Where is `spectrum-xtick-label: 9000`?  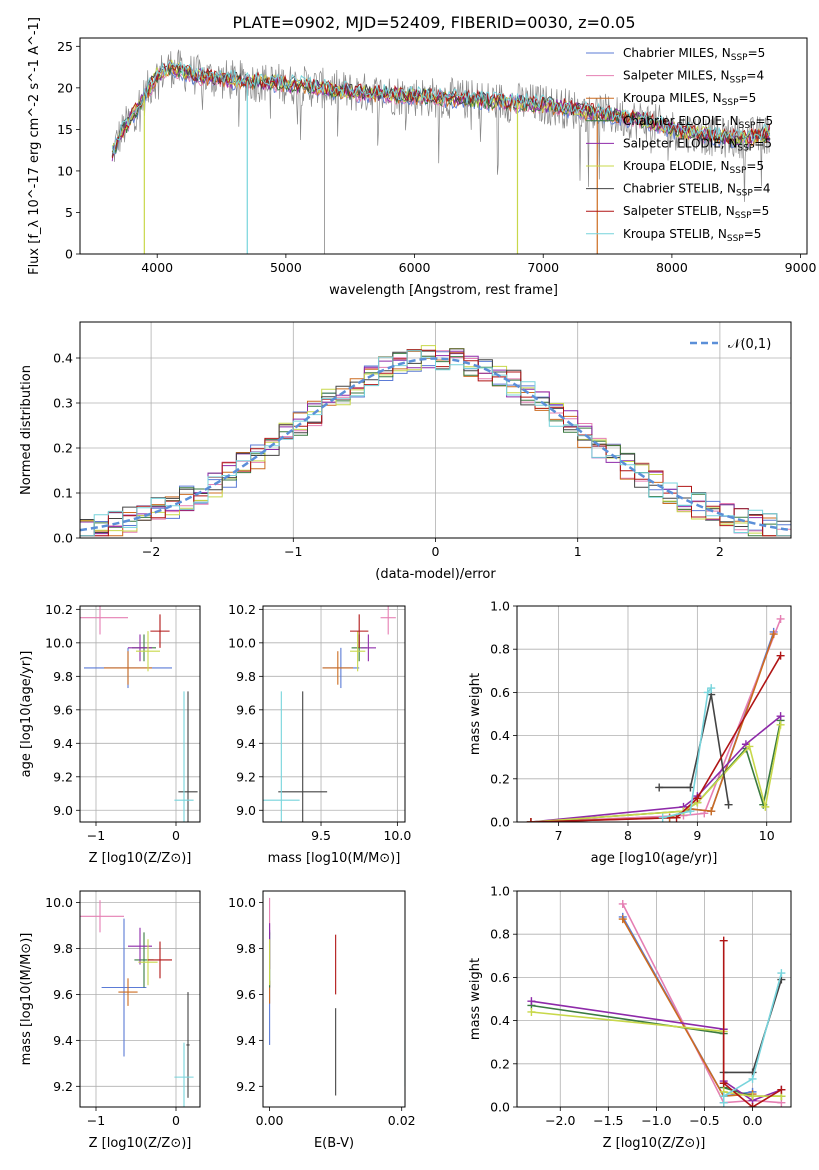 spectrum-xtick-label: 9000 is located at coordinates (801, 267).